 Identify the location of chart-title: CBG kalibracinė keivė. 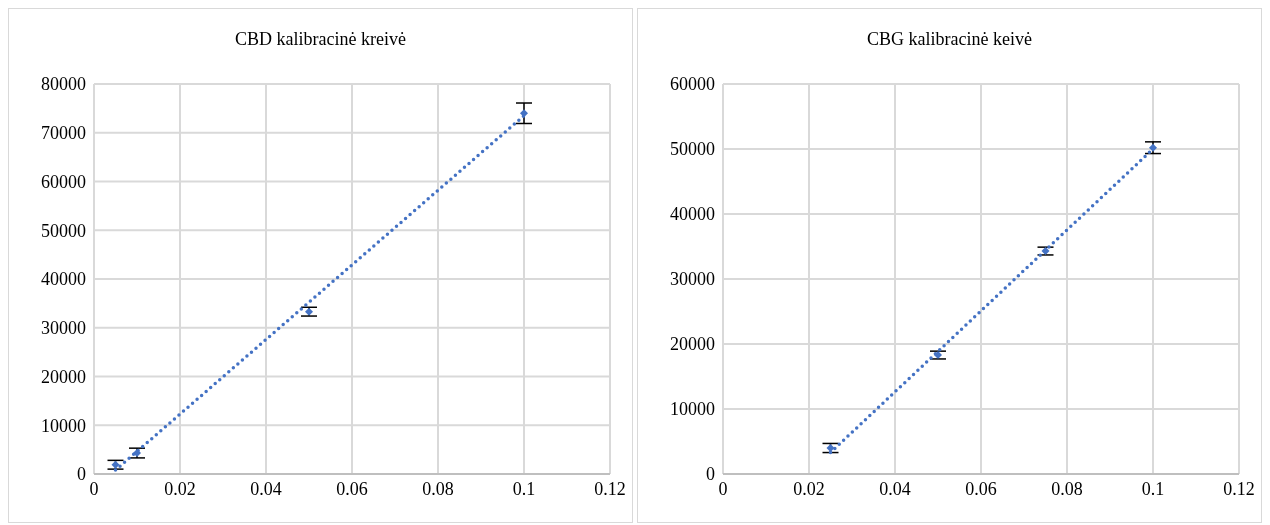
(949, 39).